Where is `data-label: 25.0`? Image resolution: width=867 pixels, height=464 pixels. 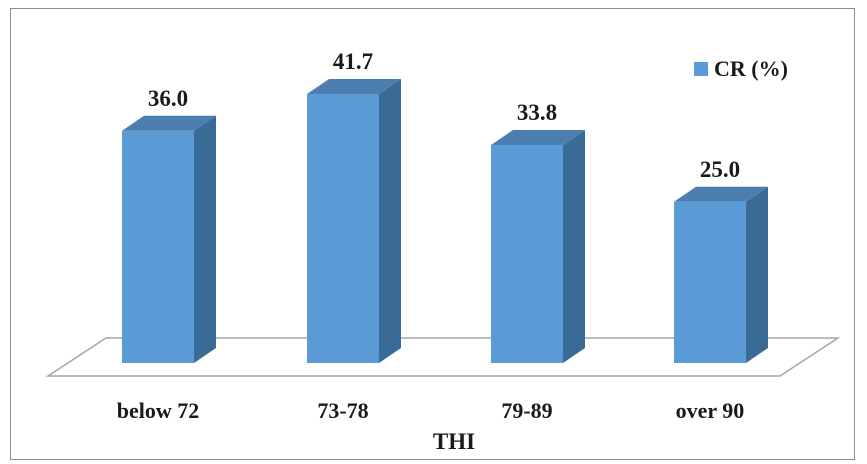 data-label: 25.0 is located at coordinates (720, 169).